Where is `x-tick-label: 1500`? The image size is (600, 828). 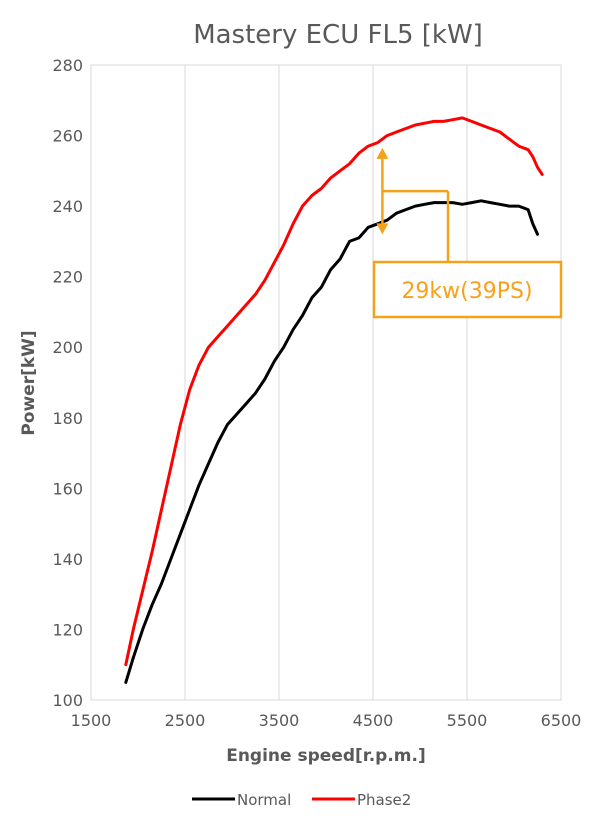
x-tick-label: 1500 is located at coordinates (91, 720).